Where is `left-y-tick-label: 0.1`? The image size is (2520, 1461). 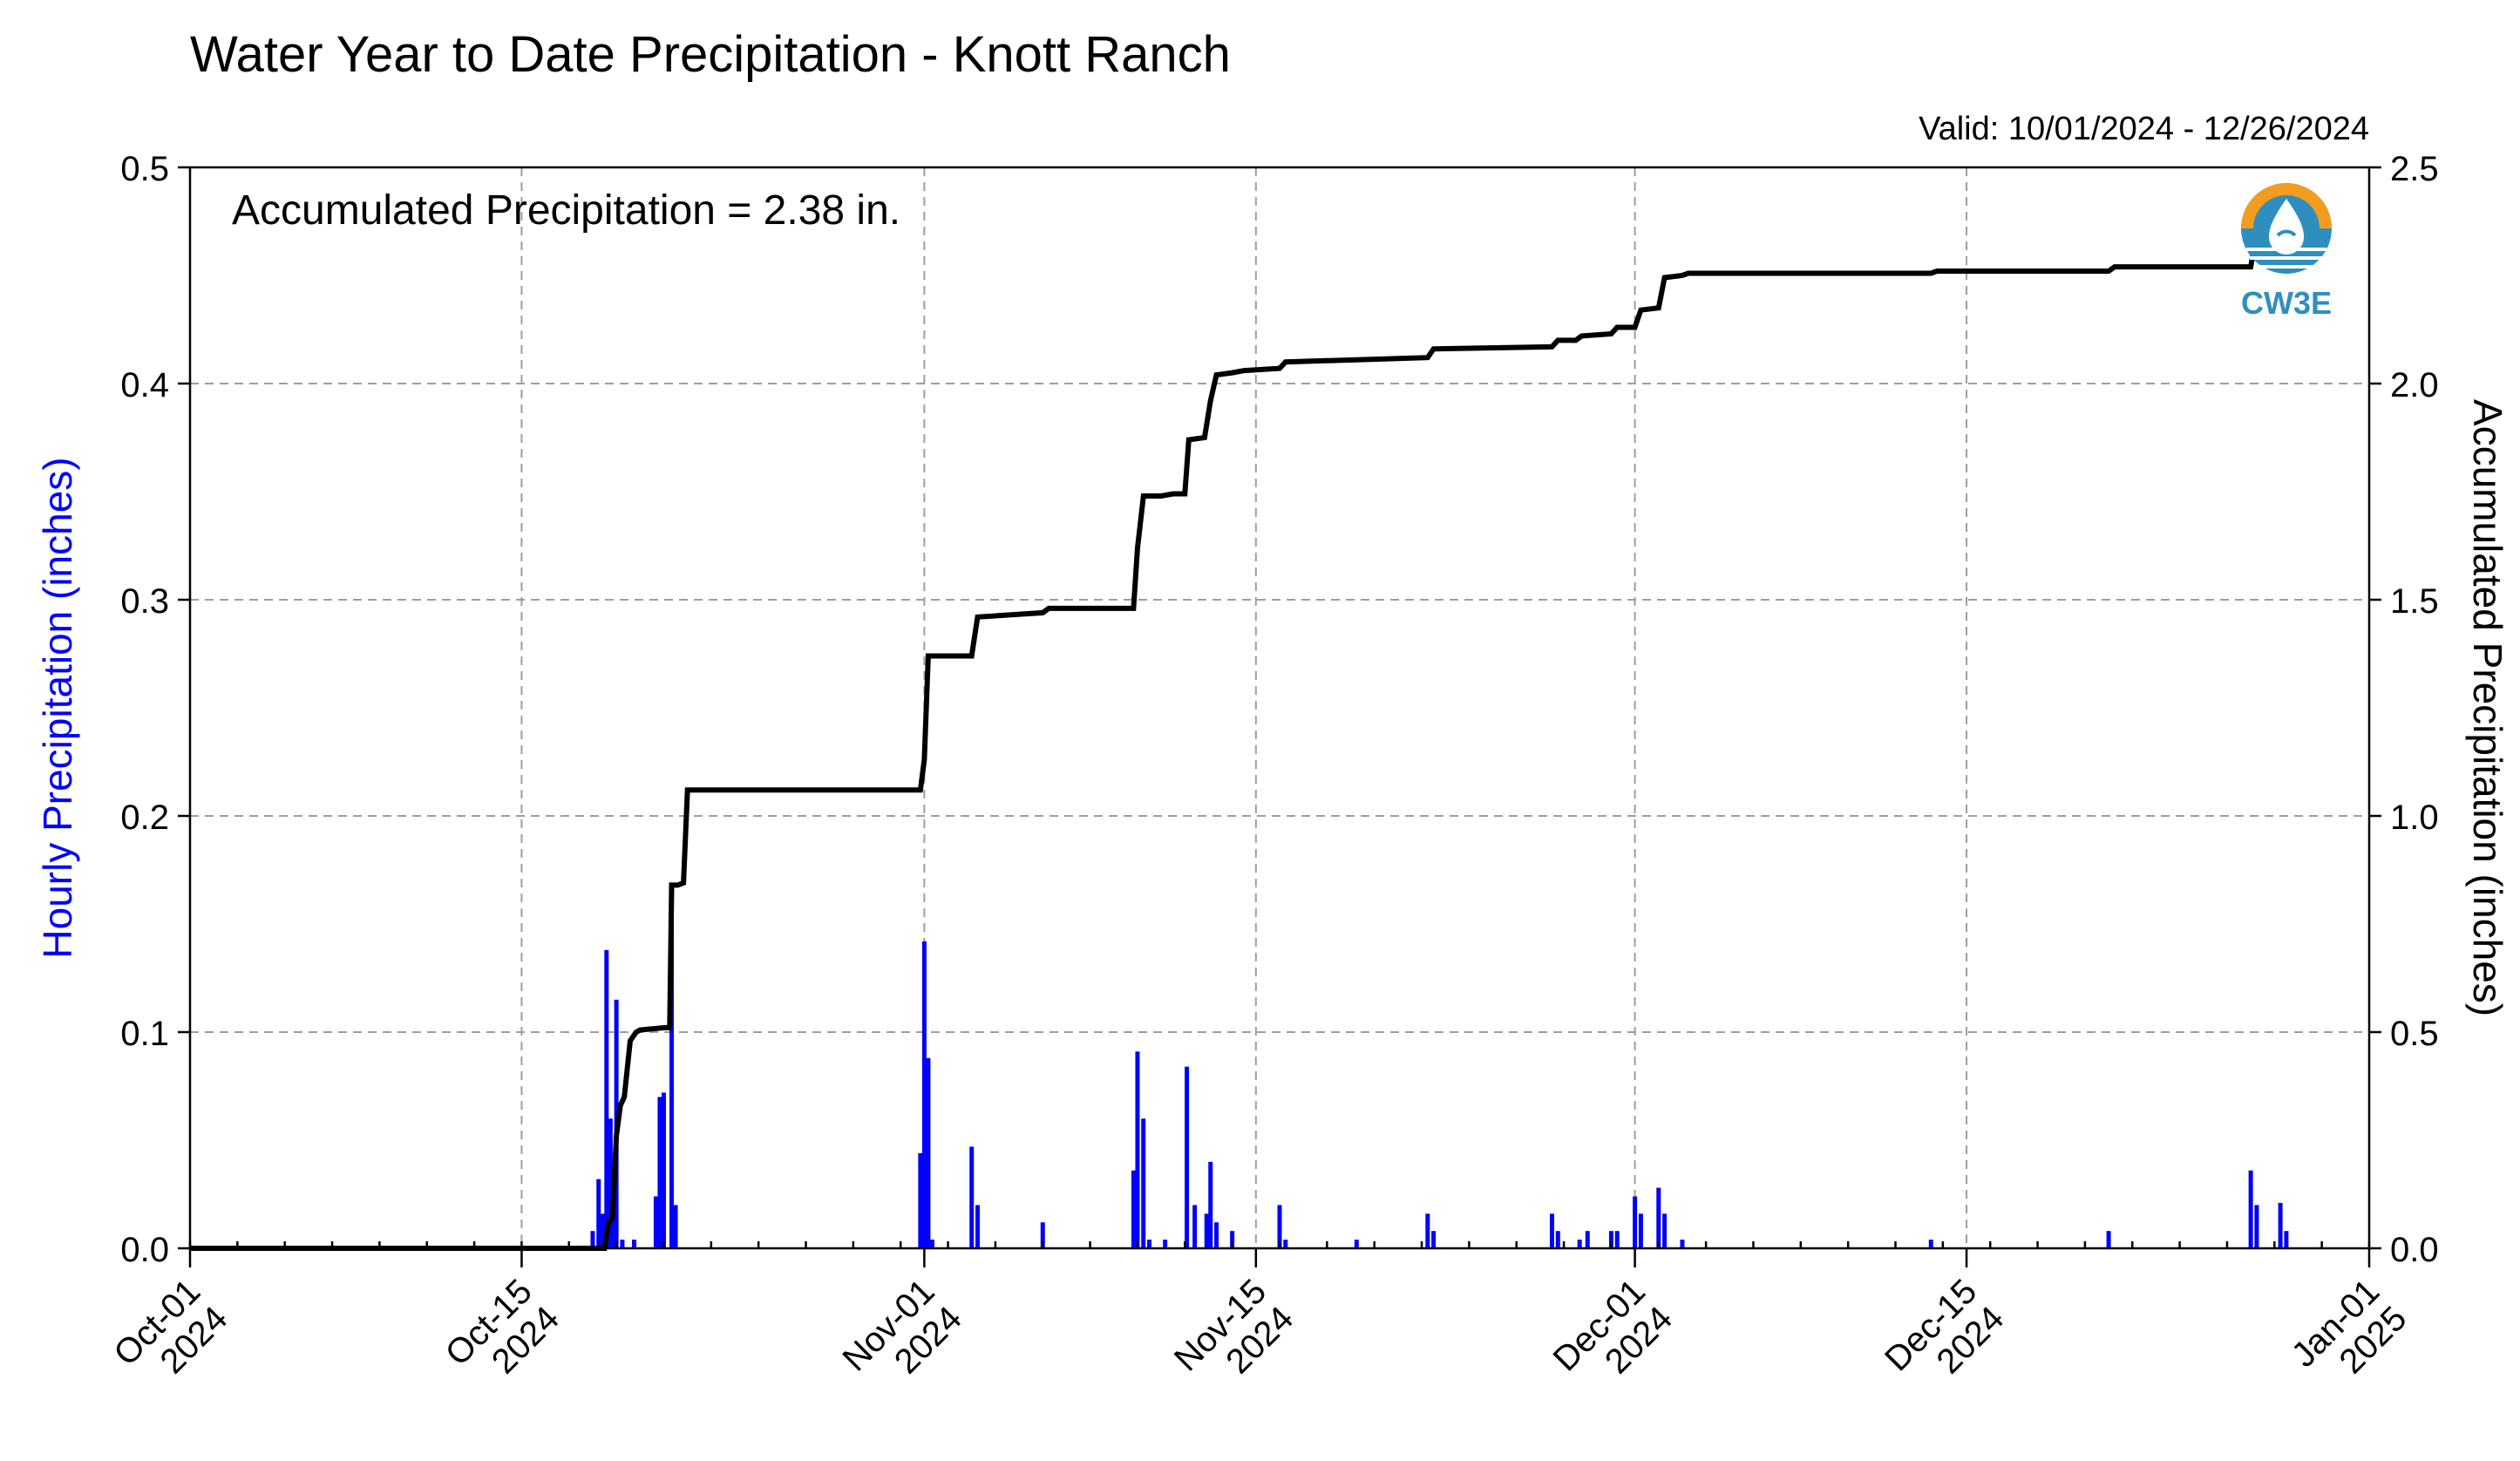
left-y-tick-label: 0.1 is located at coordinates (144, 1034).